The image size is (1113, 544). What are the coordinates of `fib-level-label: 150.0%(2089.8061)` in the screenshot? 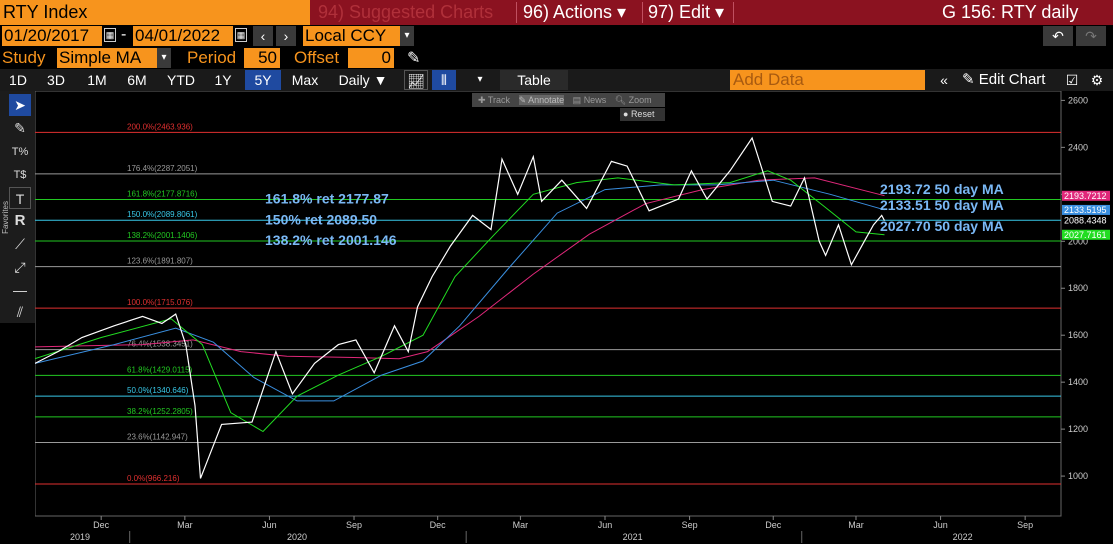 It's located at (162, 214).